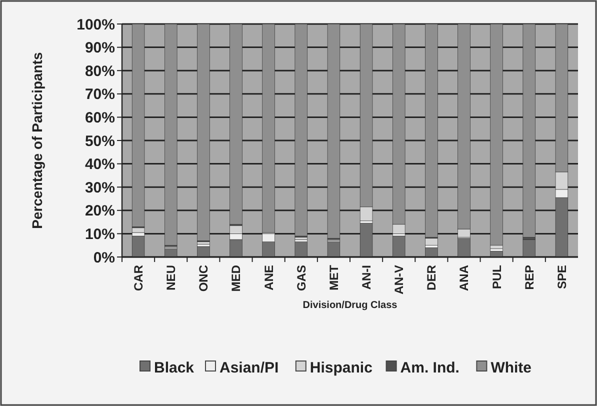 Image resolution: width=597 pixels, height=406 pixels. What do you see at coordinates (95, 25) in the screenshot?
I see `y-tick-label: 100%` at bounding box center [95, 25].